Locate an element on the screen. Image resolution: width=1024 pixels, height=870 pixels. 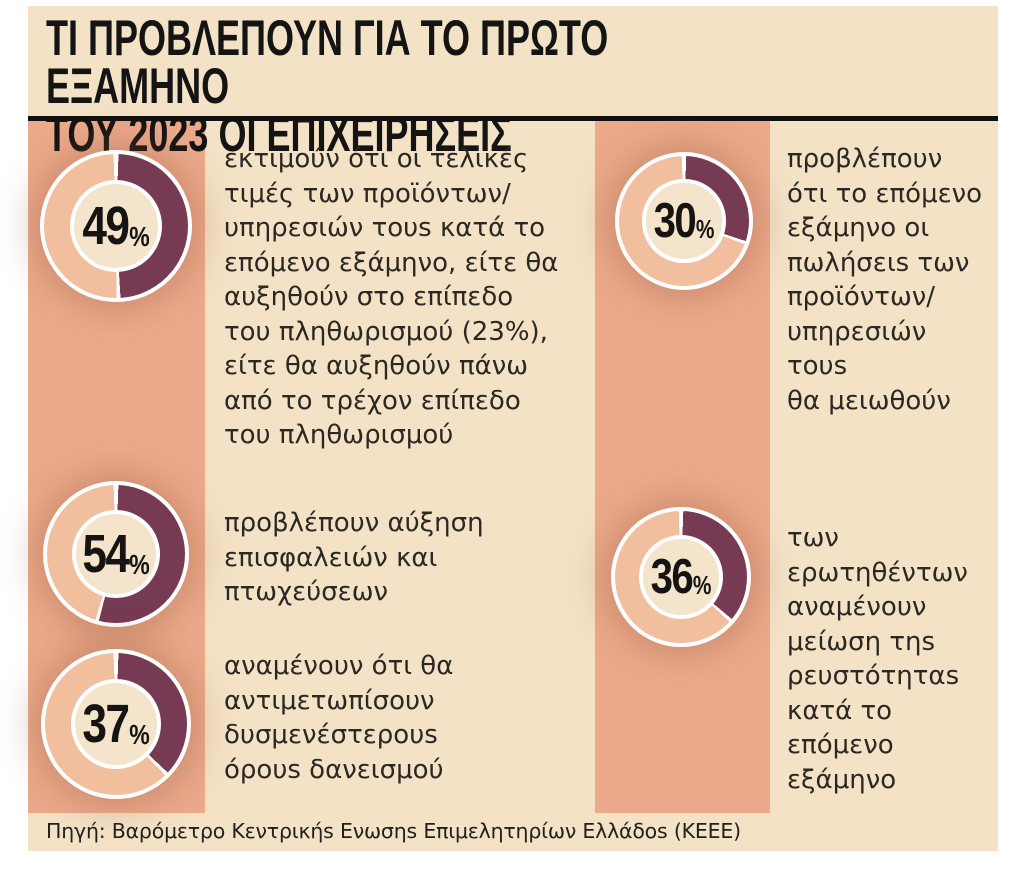
donut-chart-37: 37% is located at coordinates (116, 724).